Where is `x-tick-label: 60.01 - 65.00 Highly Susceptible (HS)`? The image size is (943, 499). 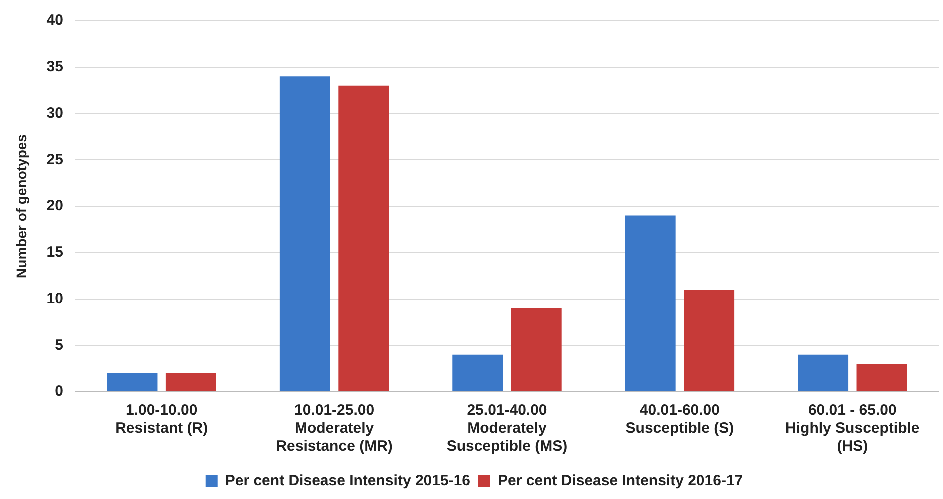
x-tick-label: 60.01 - 65.00 Highly Susceptible (HS) is located at coordinates (853, 429).